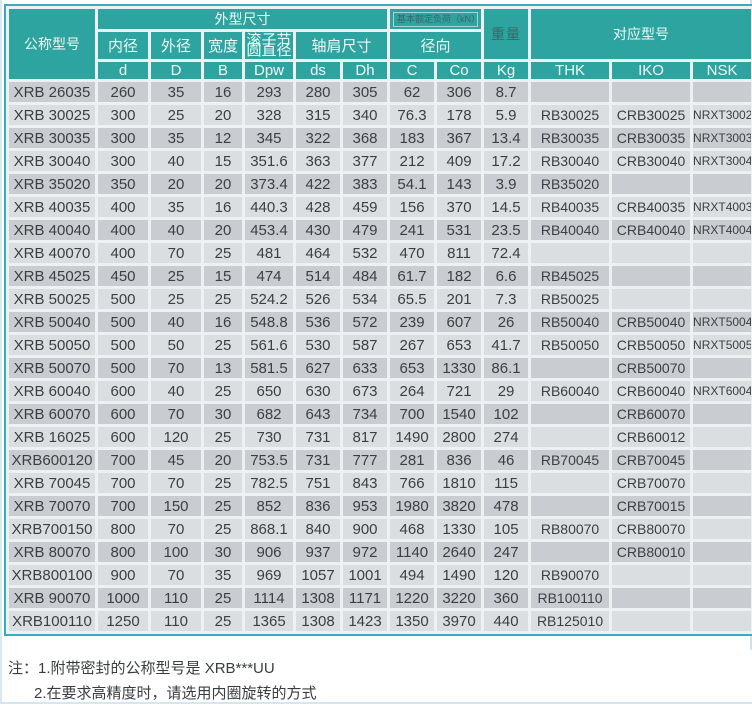 This screenshot has height=706, width=752. Describe the element at coordinates (506, 598) in the screenshot. I see `cell-Kg: 360` at that location.